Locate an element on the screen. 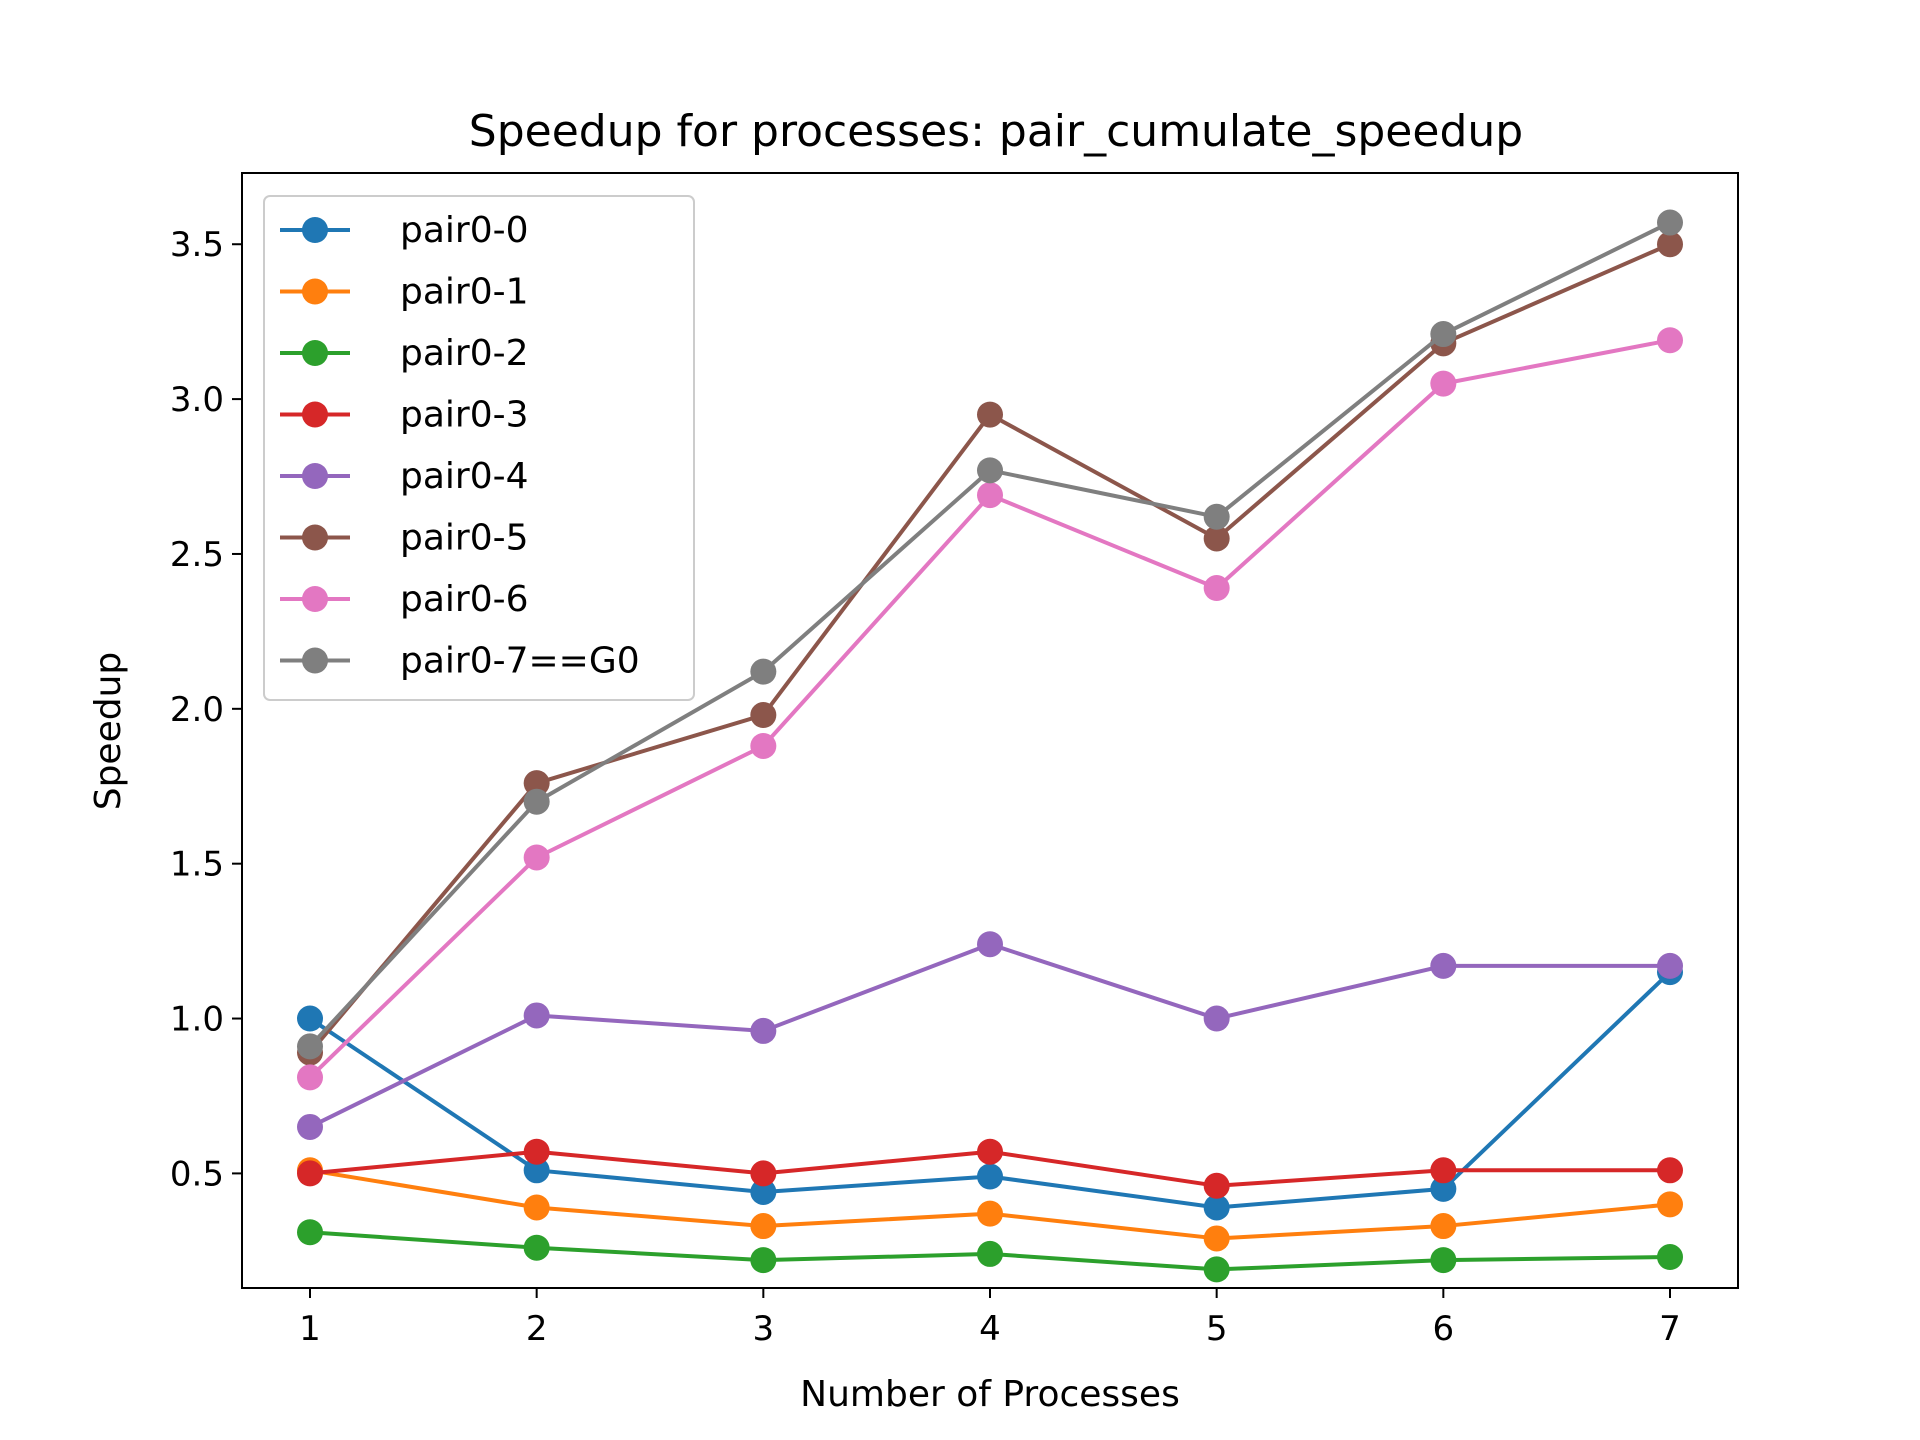  x-tick-label: 1 is located at coordinates (310, 1329).